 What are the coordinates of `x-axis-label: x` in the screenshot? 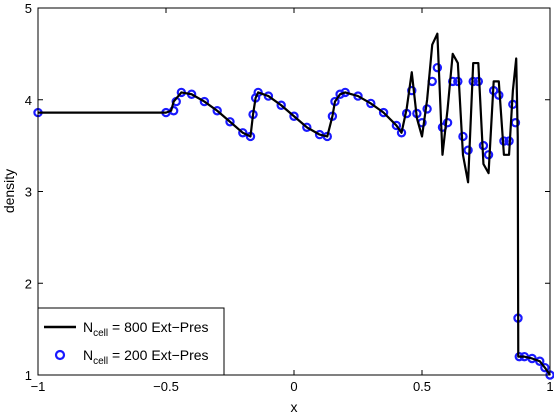 It's located at (294, 407).